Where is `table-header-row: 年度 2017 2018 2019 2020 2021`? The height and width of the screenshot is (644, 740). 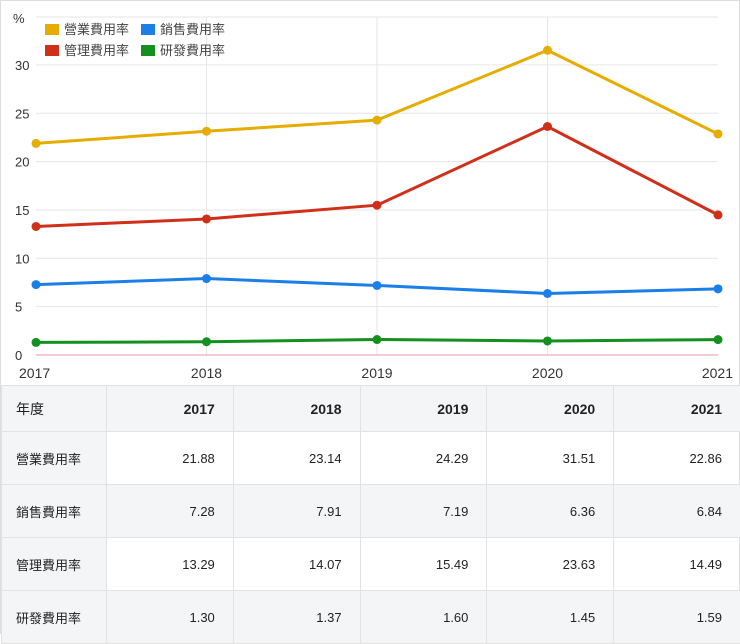 table-header-row: 年度 2017 2018 2019 2020 2021 is located at coordinates (371, 409).